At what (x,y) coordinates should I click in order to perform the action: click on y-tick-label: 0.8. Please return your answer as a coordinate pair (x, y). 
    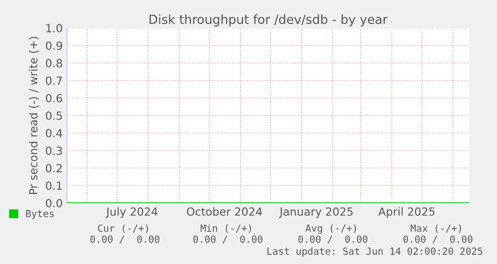
    Looking at the image, I should click on (54, 63).